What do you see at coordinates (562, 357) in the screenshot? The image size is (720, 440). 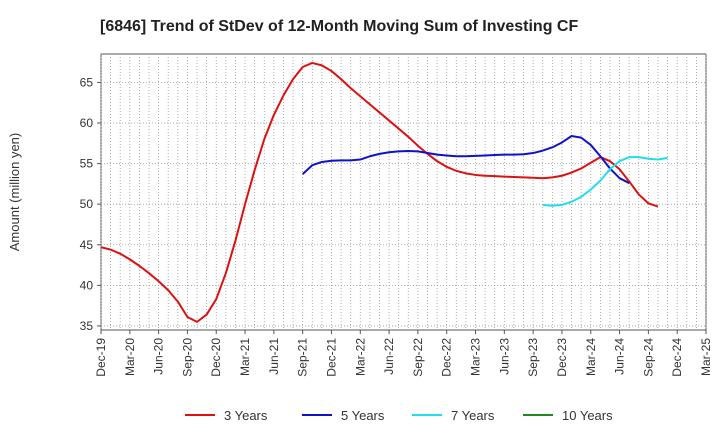 I see `x-tick-label: Dec-23` at bounding box center [562, 357].